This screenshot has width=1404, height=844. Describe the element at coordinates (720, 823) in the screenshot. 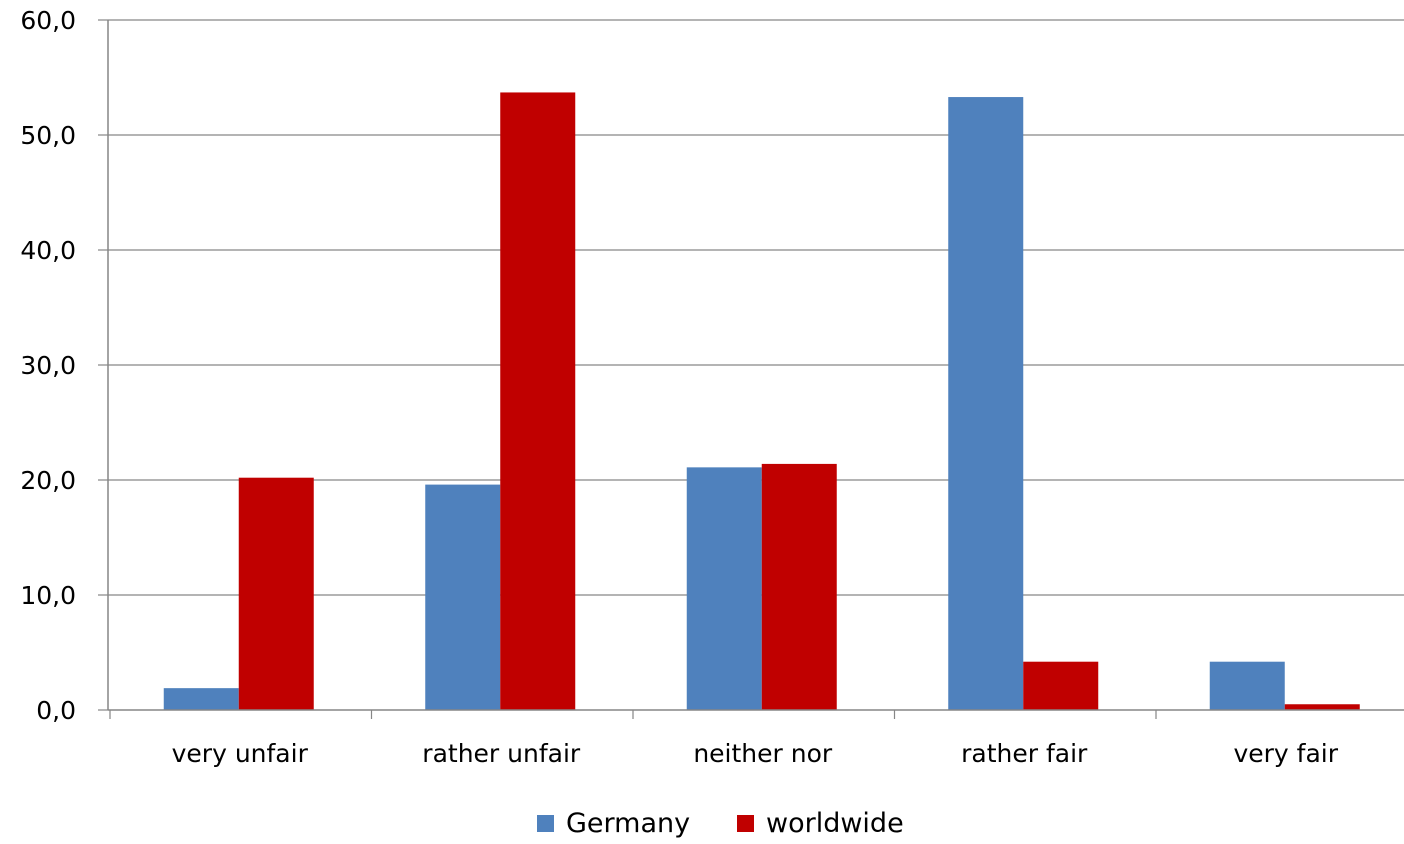

I see `legend: Germany worldwide` at that location.